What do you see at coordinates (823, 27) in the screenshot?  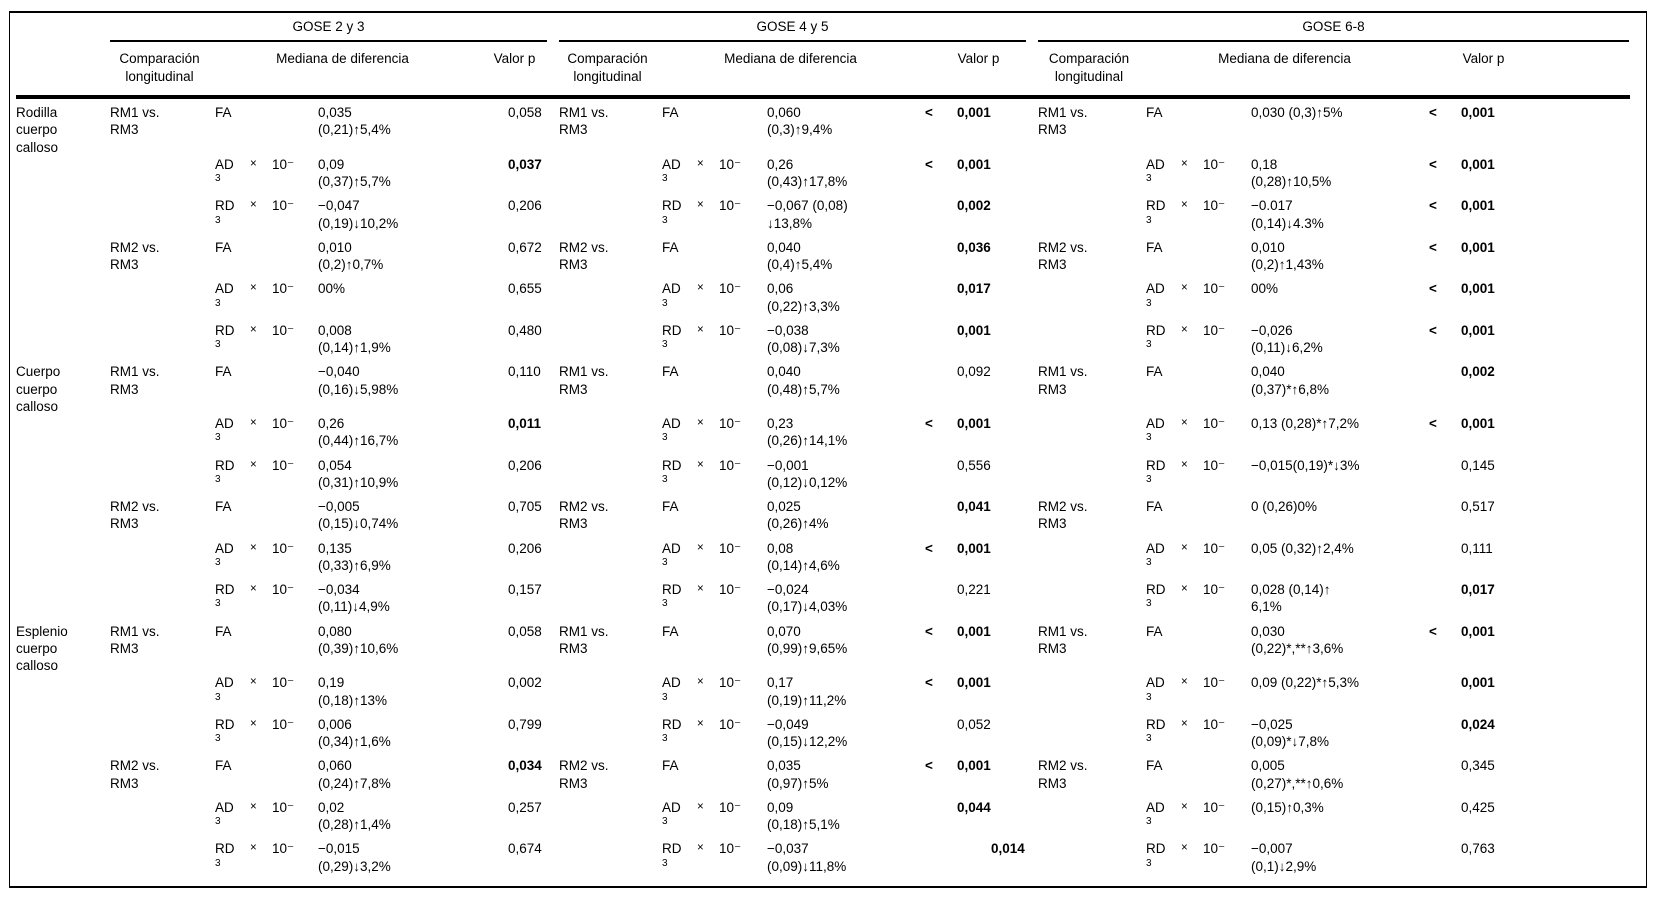 I see `group-header-row: GOSE 2 y 3 GOSE 4 y 5 GOSE 6-8` at bounding box center [823, 27].